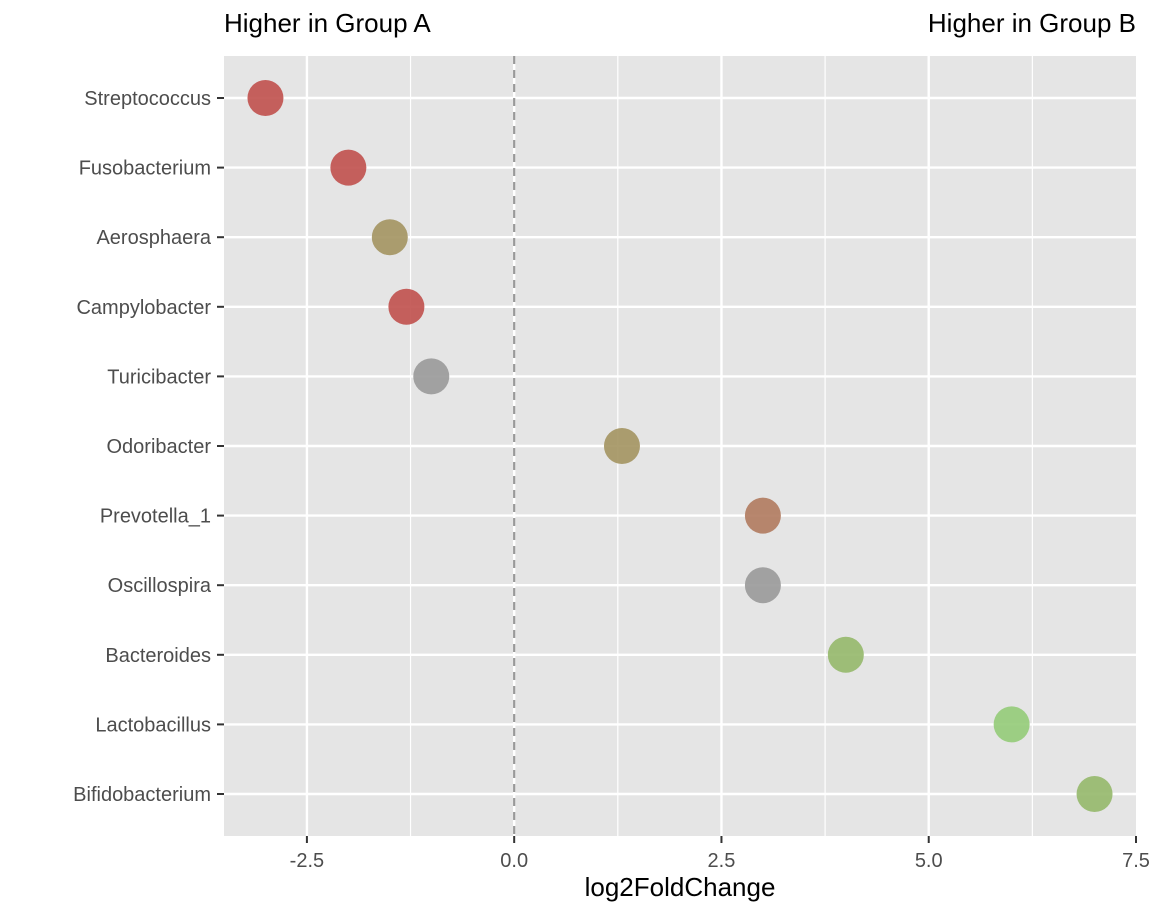  What do you see at coordinates (153, 725) in the screenshot?
I see `y-tick-label: Lactobacillus` at bounding box center [153, 725].